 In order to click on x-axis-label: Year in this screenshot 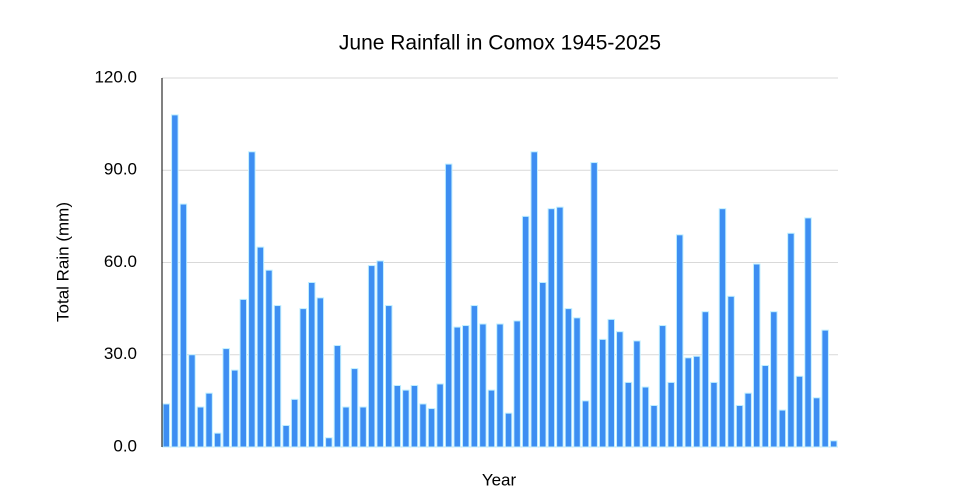, I will do `click(499, 479)`.